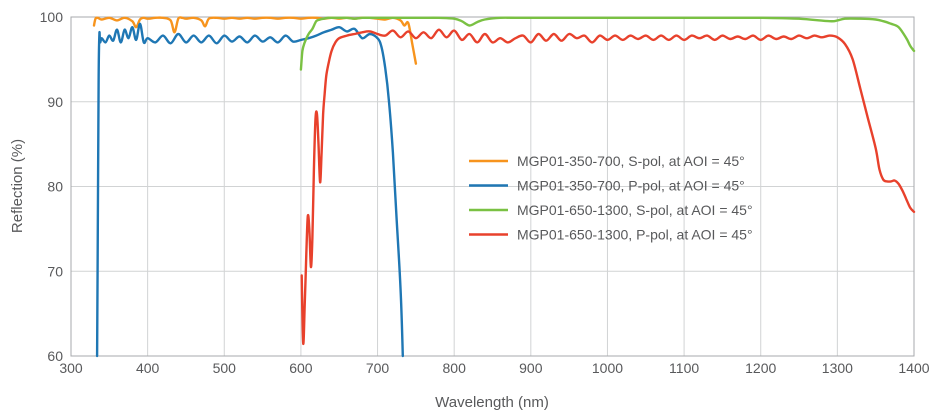 The width and height of the screenshot is (930, 415). I want to click on x-tick-label: 1400, so click(913, 368).